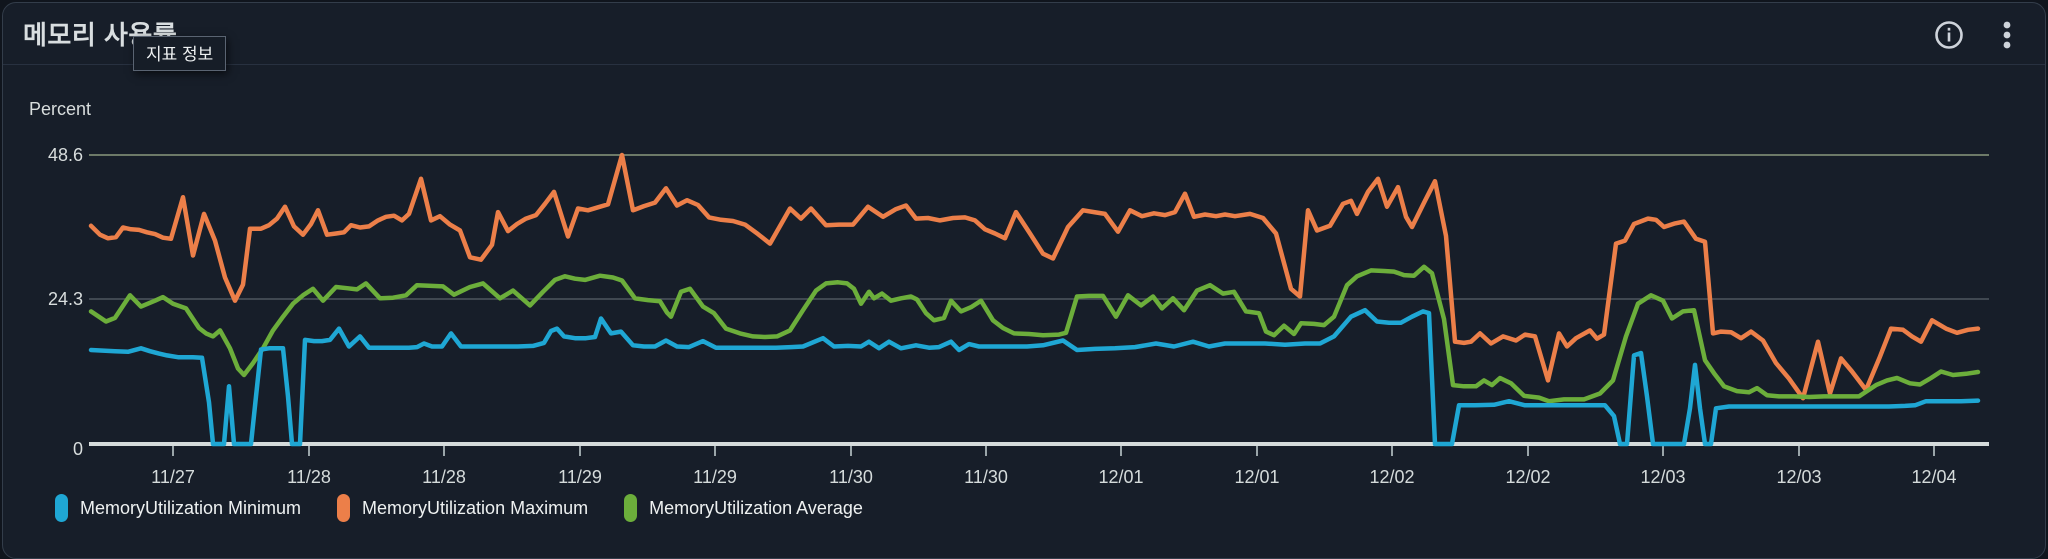 The width and height of the screenshot is (2048, 559). Describe the element at coordinates (1978, 35) in the screenshot. I see `widget-header-actions` at that location.